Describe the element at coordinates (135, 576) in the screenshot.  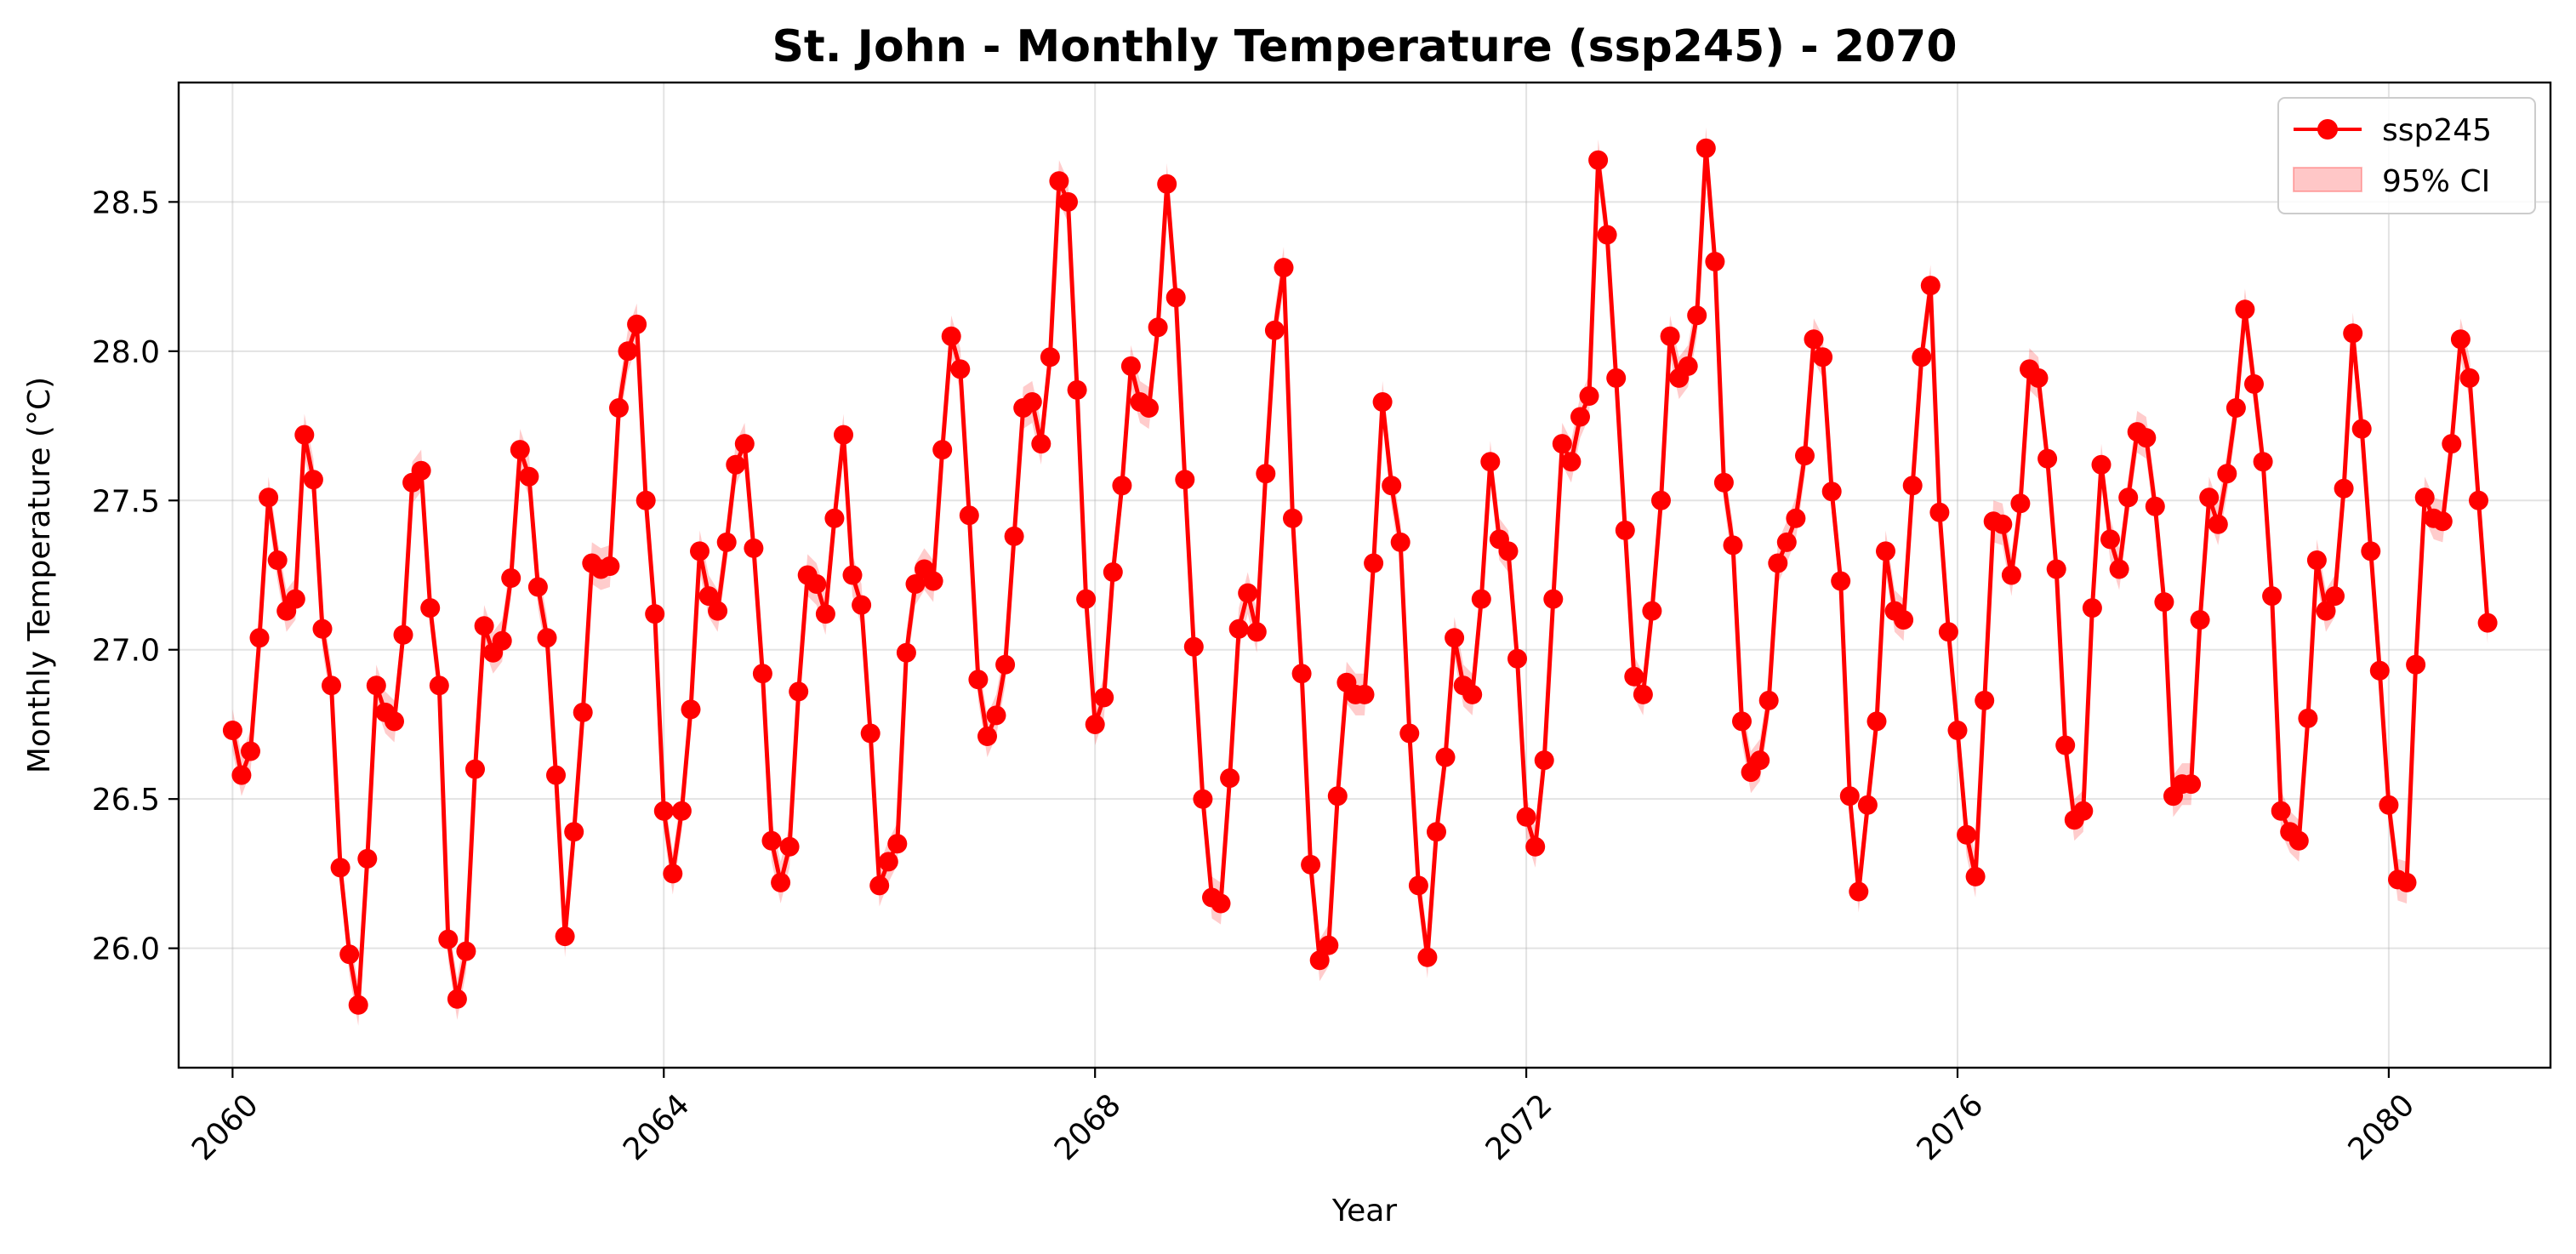
I see `y-axis-ticks: 26.0 26.5 27.0 27.5 28.0 28.5` at that location.